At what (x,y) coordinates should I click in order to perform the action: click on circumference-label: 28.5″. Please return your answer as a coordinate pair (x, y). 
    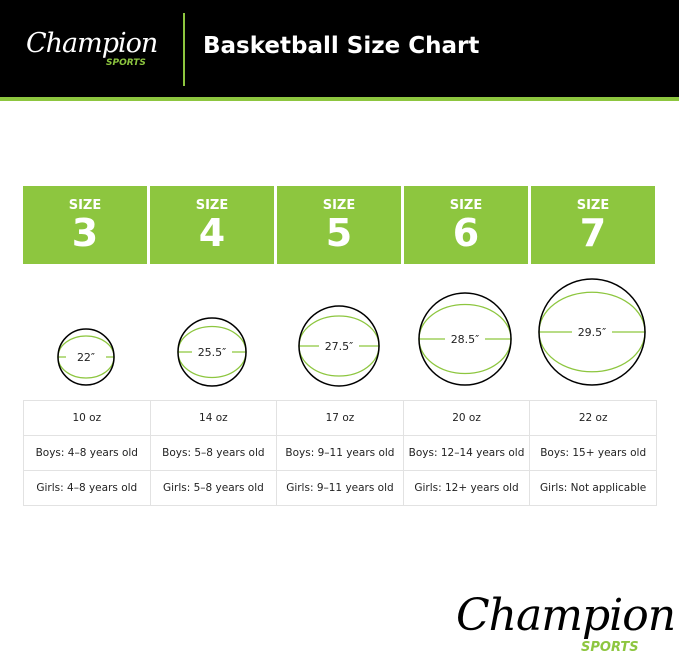
    Looking at the image, I should click on (465, 339).